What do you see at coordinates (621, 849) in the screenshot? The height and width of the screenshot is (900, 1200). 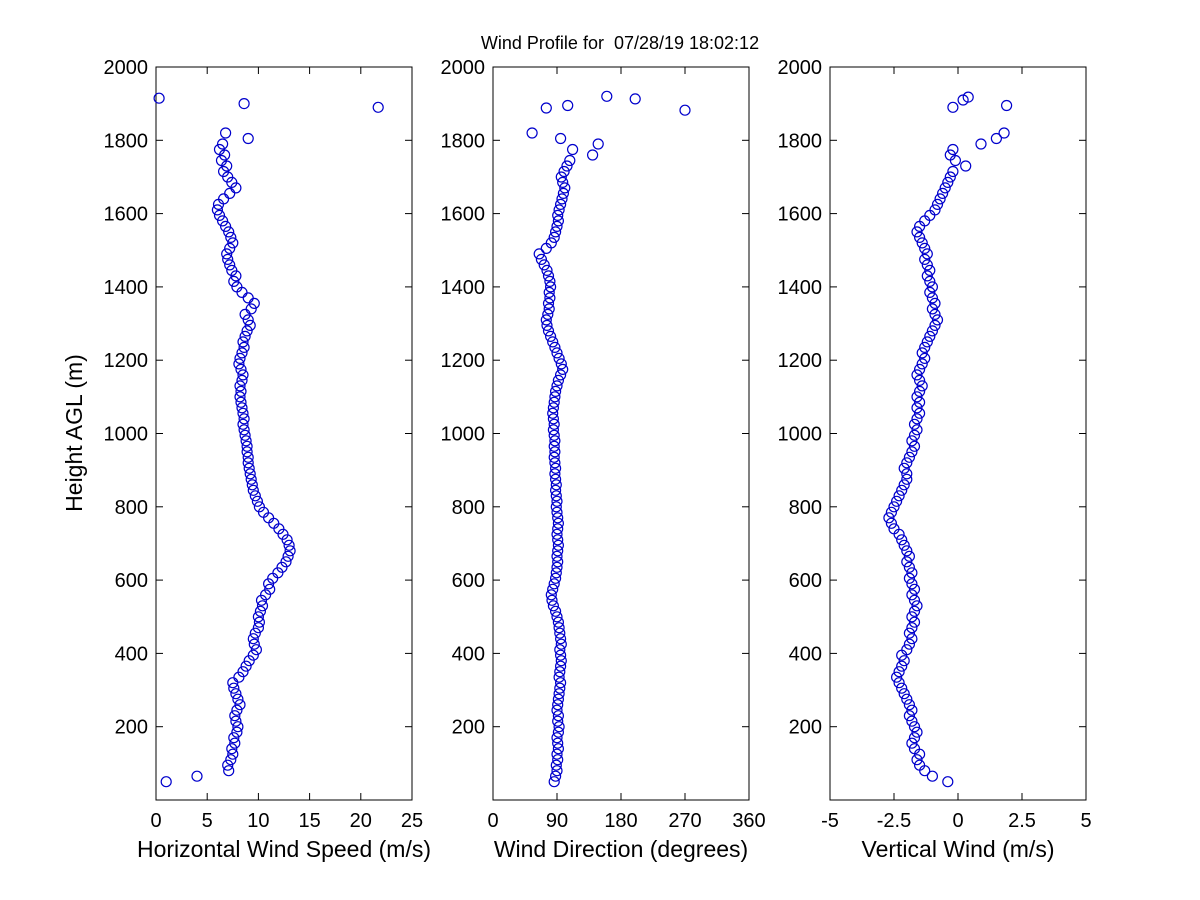 I see `x-axis-label-wind-direction: Wind Direction (degrees)` at bounding box center [621, 849].